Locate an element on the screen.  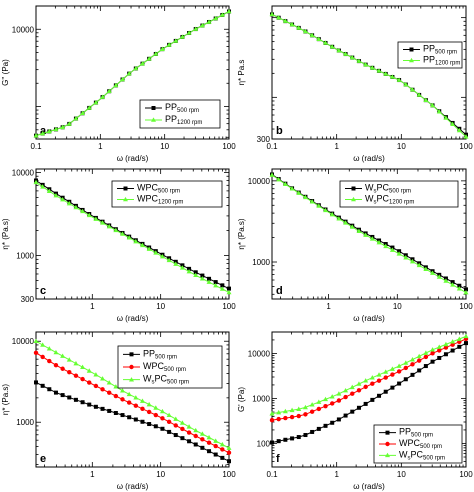
legend-entry-0: PP500 rpm is located at coordinates (160, 354).